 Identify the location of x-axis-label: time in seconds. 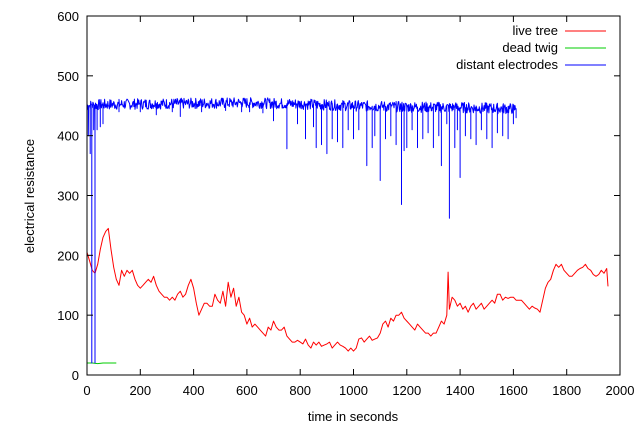
(353, 416).